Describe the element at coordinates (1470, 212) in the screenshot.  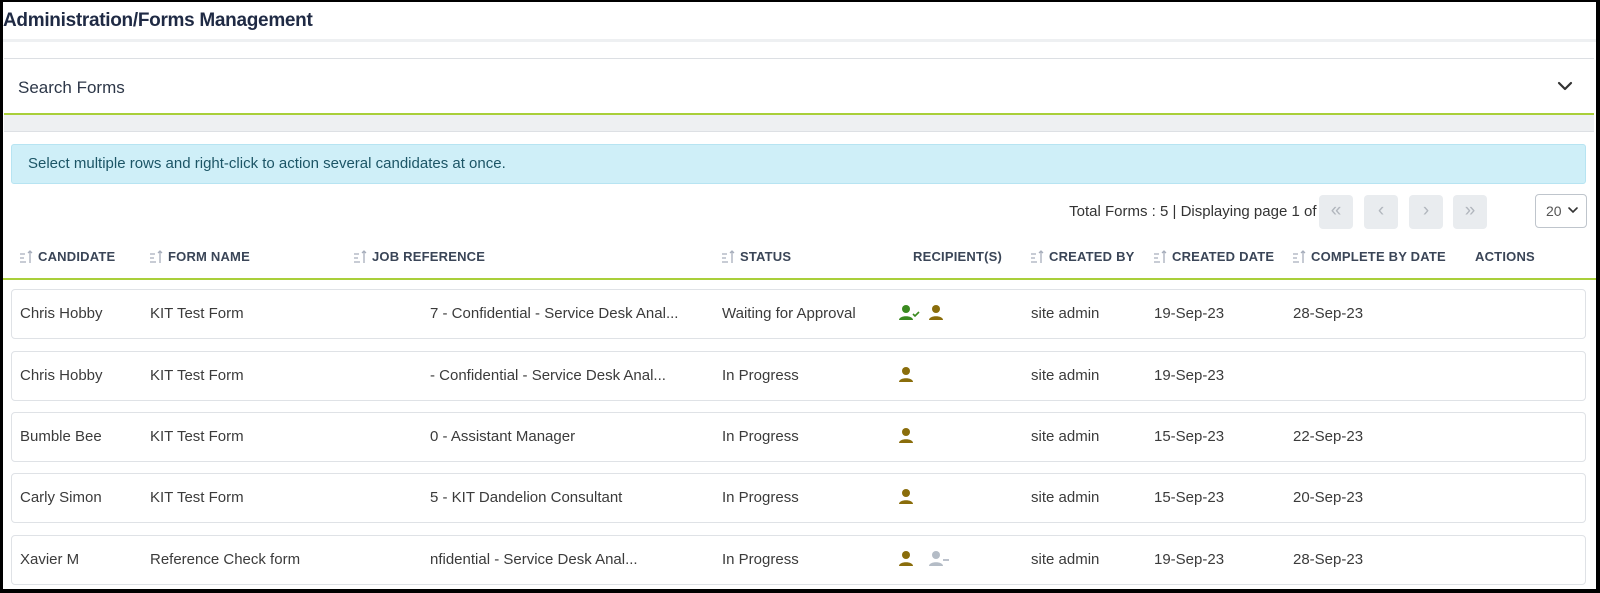
I see `last-page-button: »` at that location.